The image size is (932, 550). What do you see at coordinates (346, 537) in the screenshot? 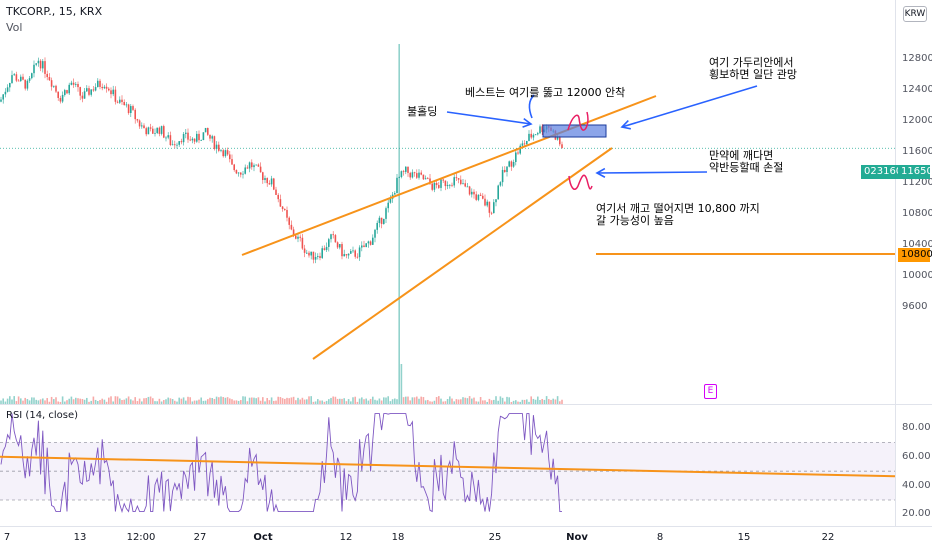
I see `time-tick-label: 12` at bounding box center [346, 537].